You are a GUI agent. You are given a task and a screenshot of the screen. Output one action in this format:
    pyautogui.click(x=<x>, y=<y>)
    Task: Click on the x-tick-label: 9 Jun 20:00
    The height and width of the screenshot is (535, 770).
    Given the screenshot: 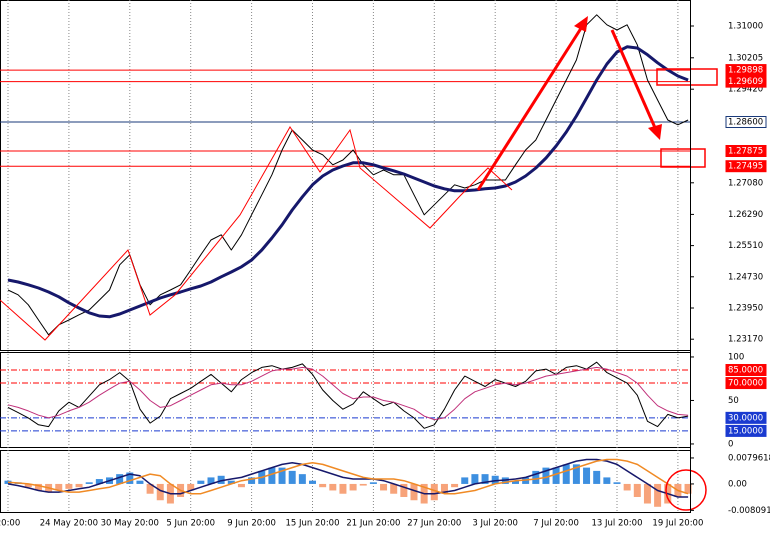 What is the action you would take?
    pyautogui.click(x=251, y=524)
    